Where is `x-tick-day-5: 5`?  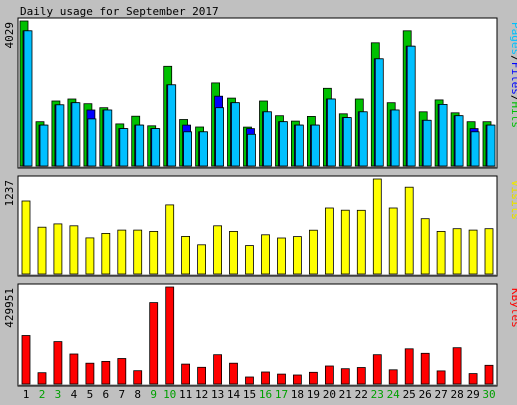 x-tick-day-5: 5 is located at coordinates (90, 394).